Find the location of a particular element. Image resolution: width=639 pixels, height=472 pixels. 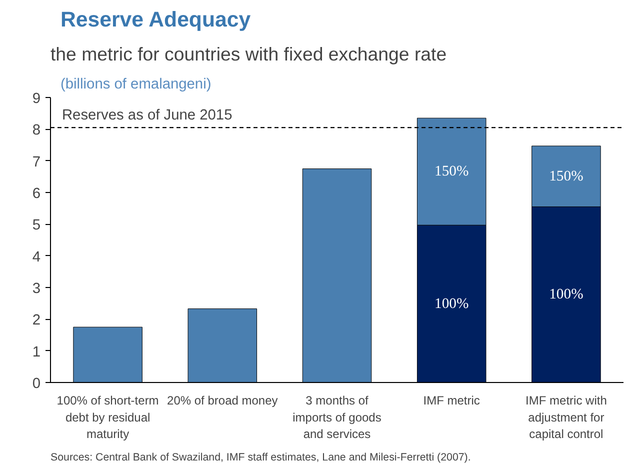

chart-title: Reserve Adequacy is located at coordinates (155, 20).